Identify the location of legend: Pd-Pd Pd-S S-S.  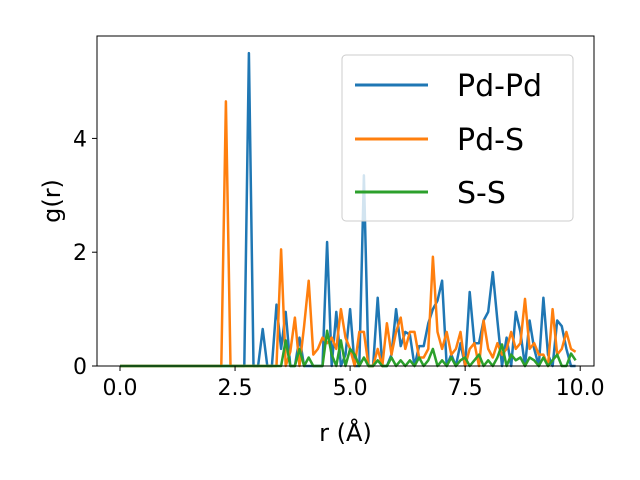
(457, 138).